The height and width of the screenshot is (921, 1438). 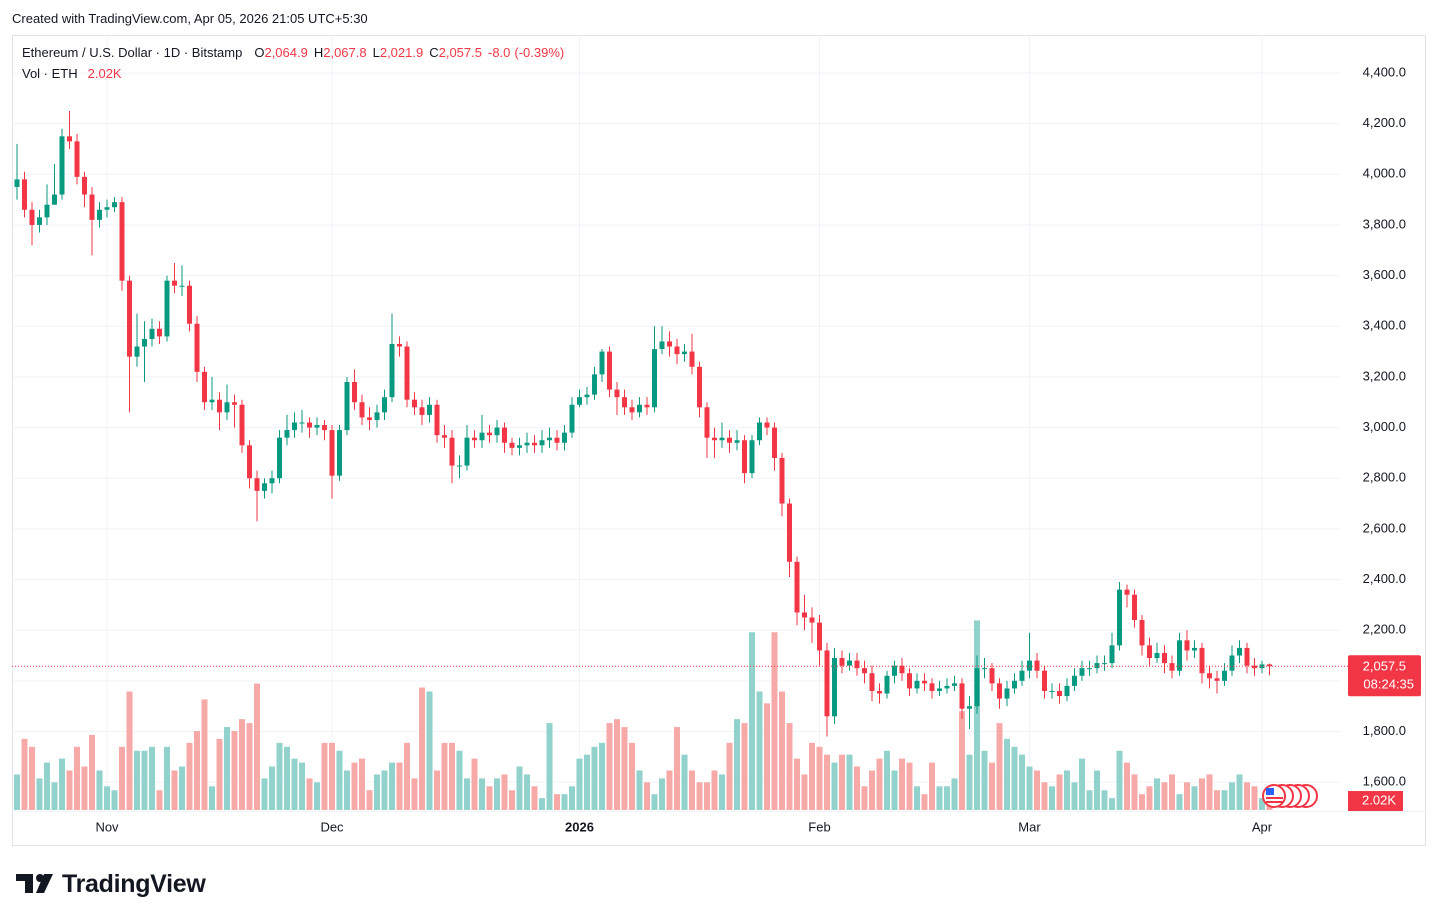 What do you see at coordinates (1384, 426) in the screenshot?
I see `y-tick-label: 3,000.0` at bounding box center [1384, 426].